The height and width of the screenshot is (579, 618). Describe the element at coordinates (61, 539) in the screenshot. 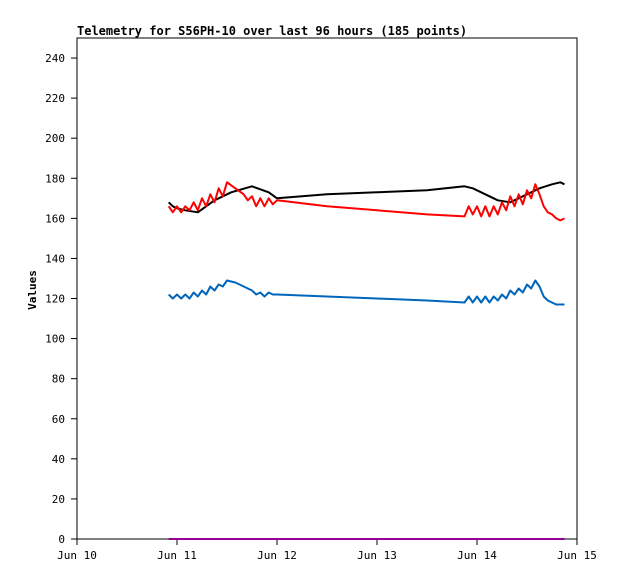

I see `y-tick-label: 0` at that location.